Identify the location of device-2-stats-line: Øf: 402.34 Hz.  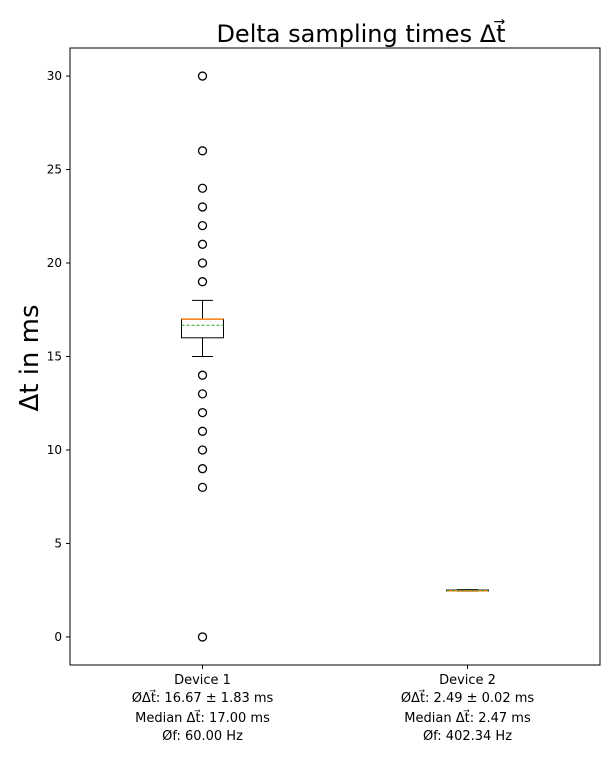
(467, 736).